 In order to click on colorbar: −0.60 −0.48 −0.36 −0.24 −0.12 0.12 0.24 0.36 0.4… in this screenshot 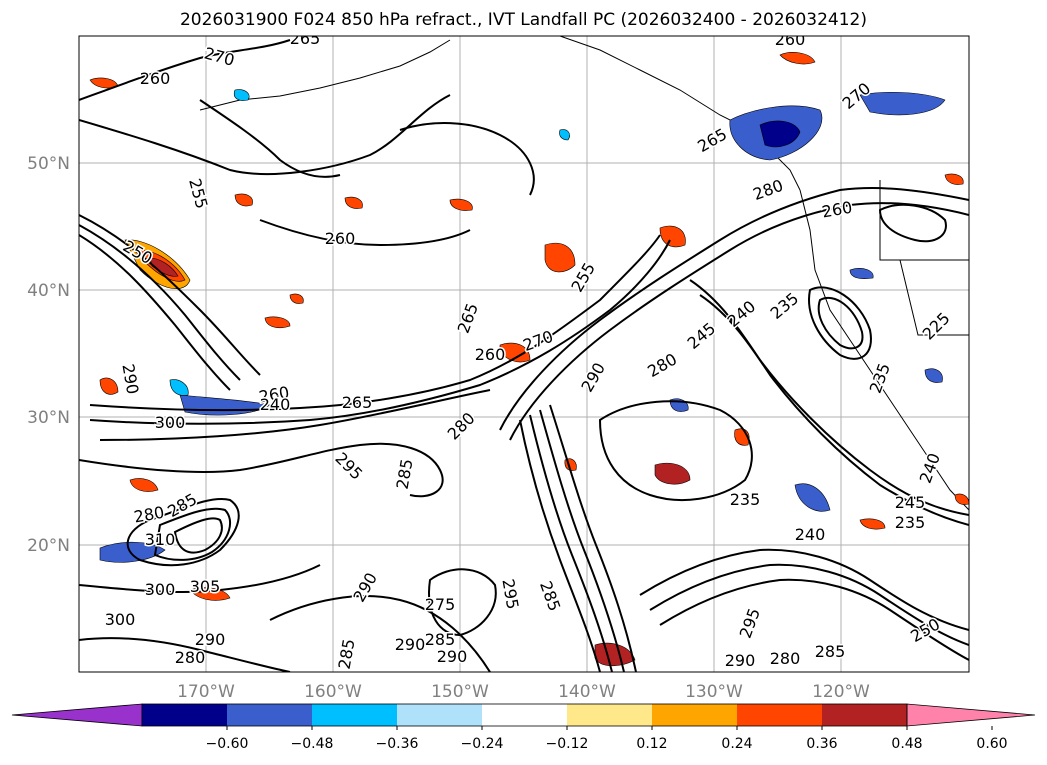, I will do `click(523, 727)`.